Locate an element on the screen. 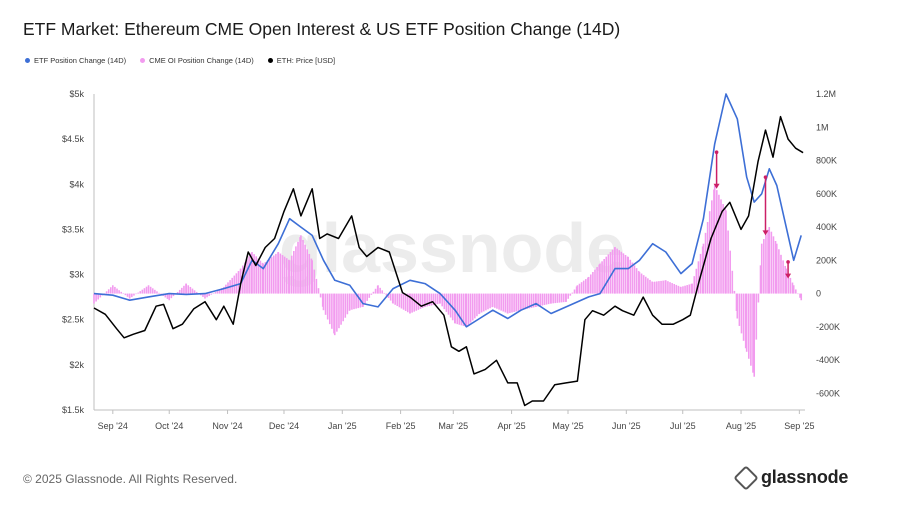 The height and width of the screenshot is (506, 900). legend-label-etf: ETF Position Change (14D) is located at coordinates (80, 60).